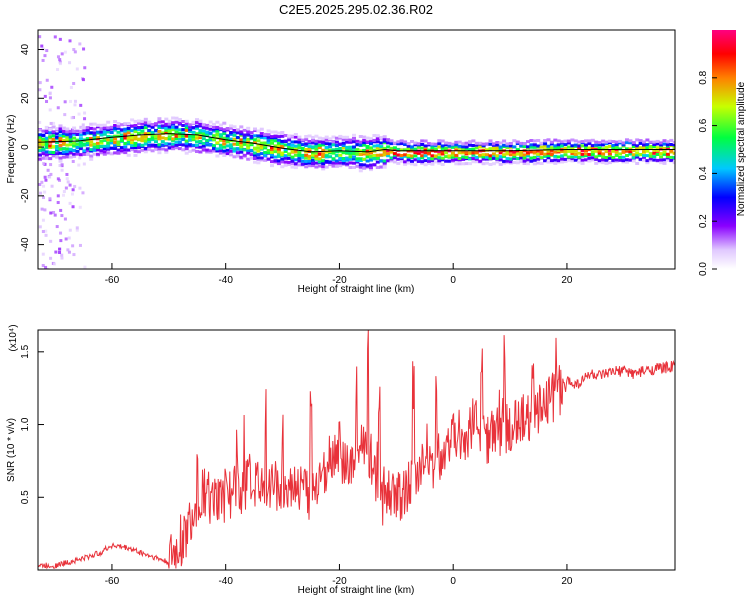 The image size is (750, 605). Describe the element at coordinates (703, 77) in the screenshot. I see `colorbar-tick-label: 0.8` at that location.